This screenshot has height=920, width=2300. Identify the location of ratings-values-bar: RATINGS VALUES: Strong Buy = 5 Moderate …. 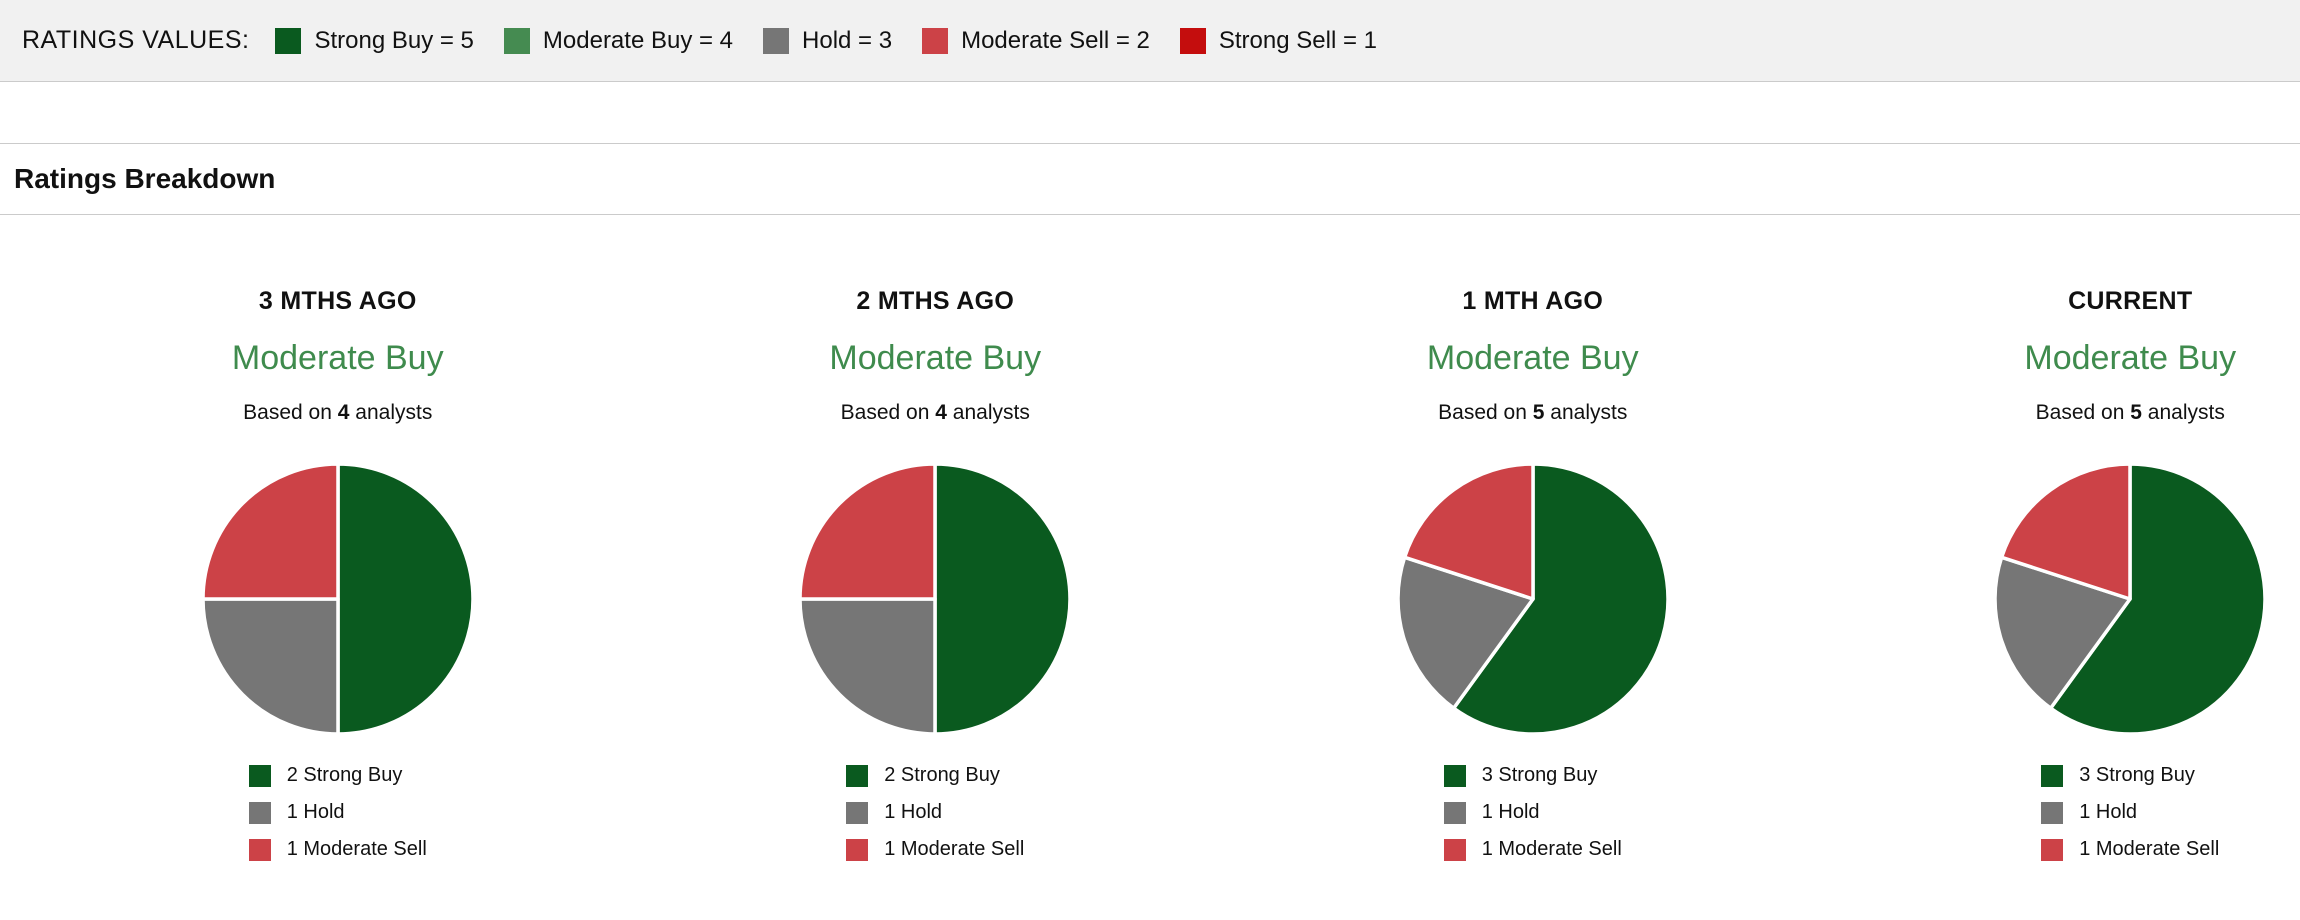
(1150, 41).